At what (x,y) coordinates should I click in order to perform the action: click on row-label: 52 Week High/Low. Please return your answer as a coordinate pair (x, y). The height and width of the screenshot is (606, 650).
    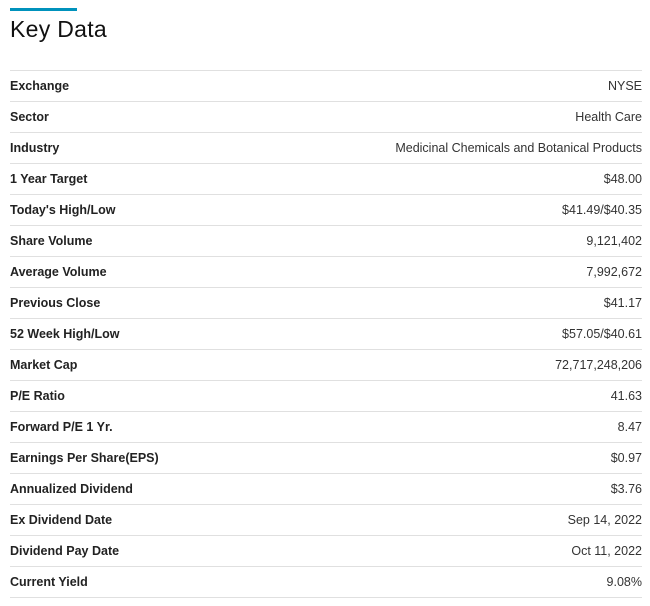
    Looking at the image, I should click on (65, 334).